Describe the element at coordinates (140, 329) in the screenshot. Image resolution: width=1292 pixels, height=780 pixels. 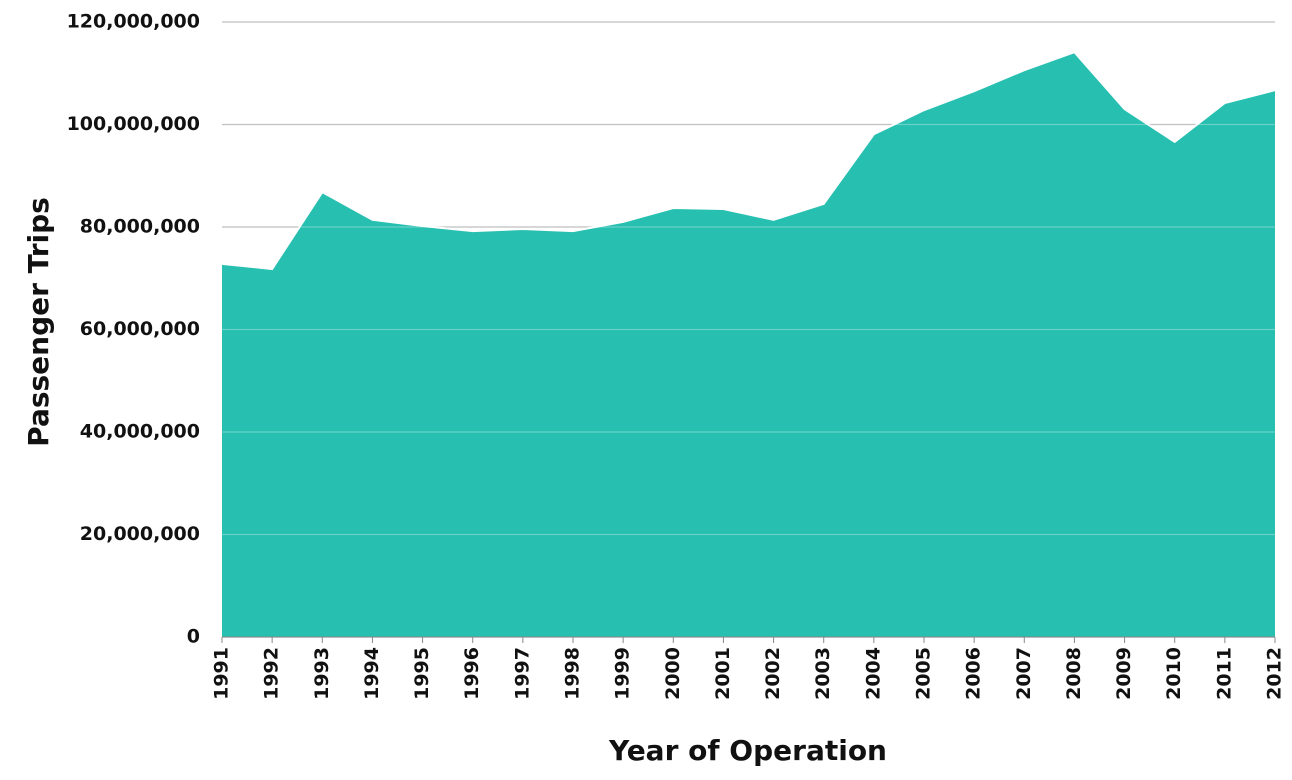
I see `y-tick-label: 60,000,000` at that location.